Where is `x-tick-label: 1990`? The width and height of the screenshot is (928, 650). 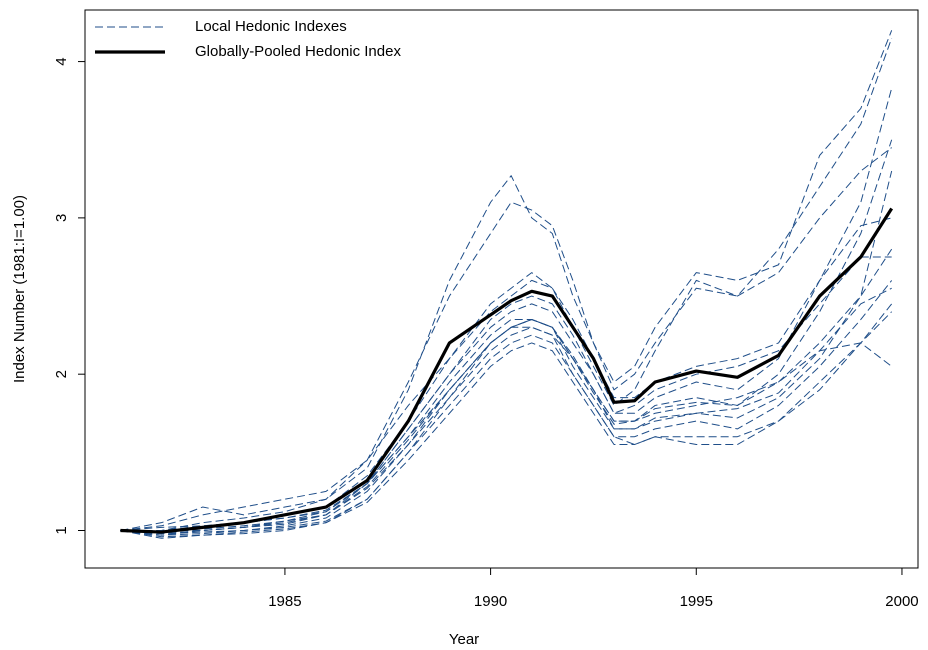 x-tick-label: 1990 is located at coordinates (490, 601).